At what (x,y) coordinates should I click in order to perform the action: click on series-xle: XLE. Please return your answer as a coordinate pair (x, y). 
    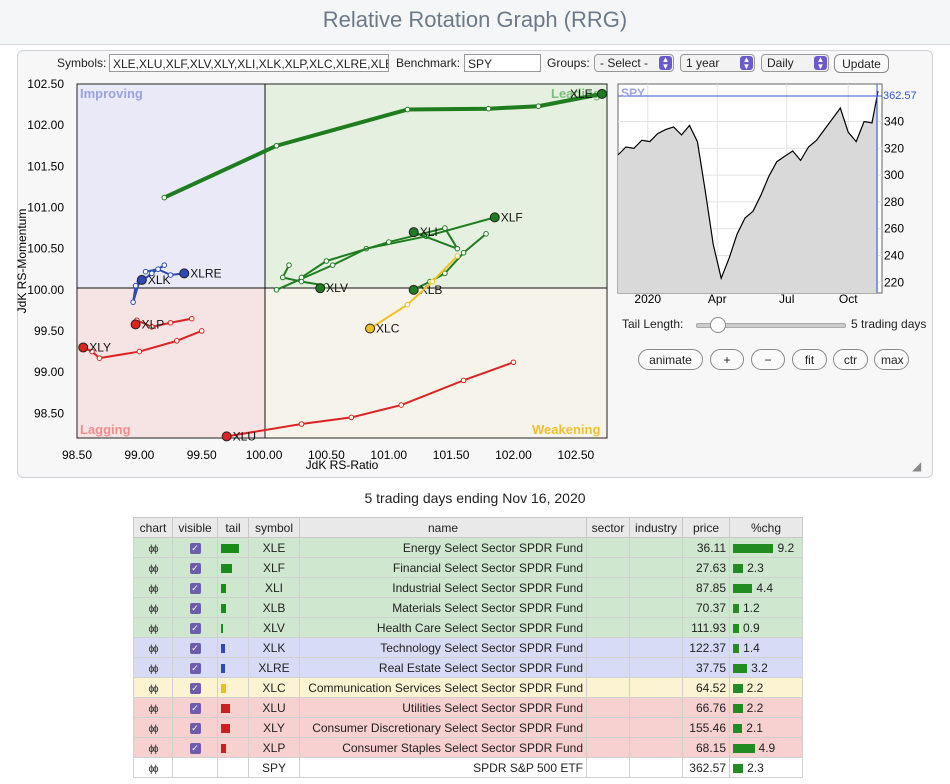
    Looking at the image, I should click on (384, 144).